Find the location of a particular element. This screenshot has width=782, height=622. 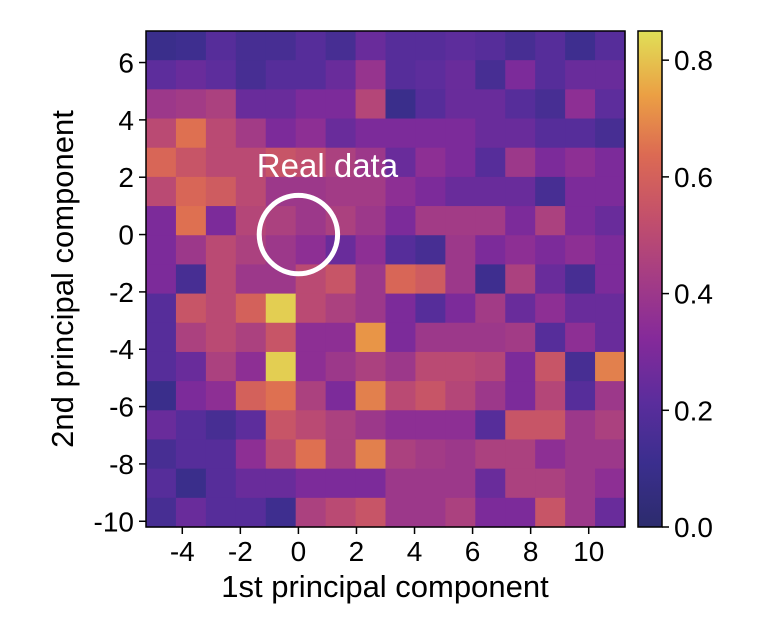

real-data-label: Real data is located at coordinates (328, 165).